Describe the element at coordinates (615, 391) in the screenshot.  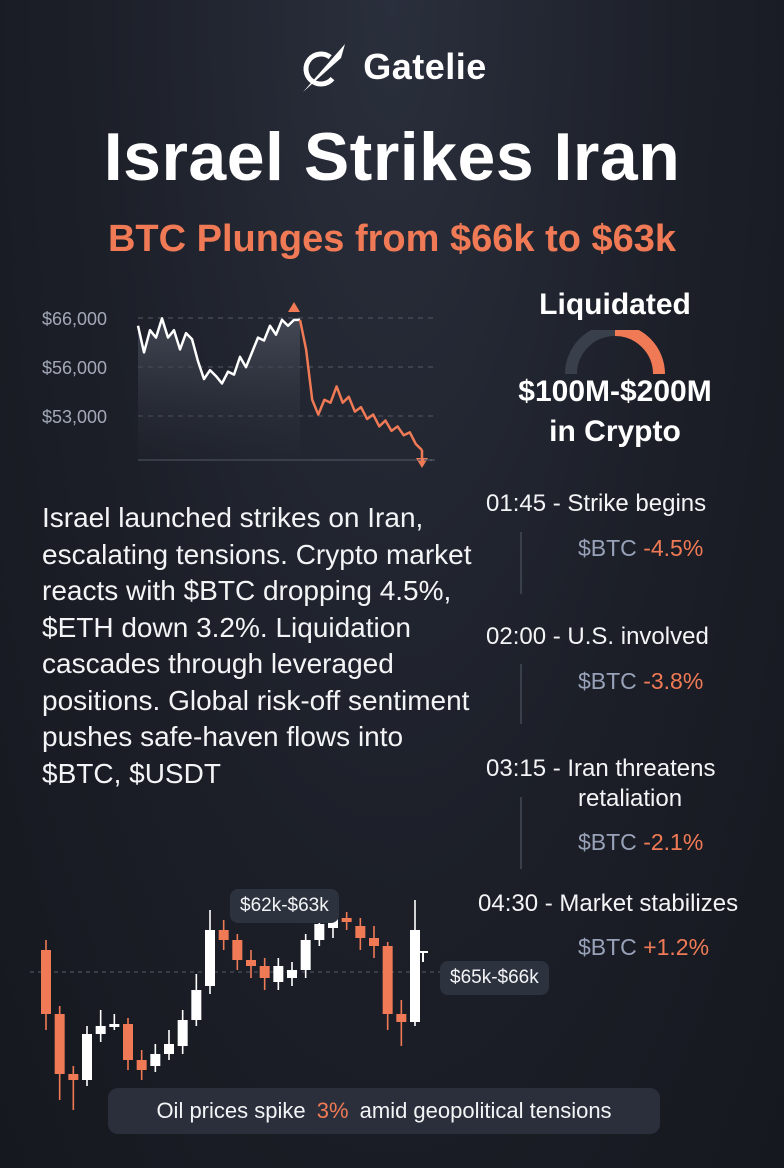
I see `liquidation-amount-value: $100M-$200M` at that location.